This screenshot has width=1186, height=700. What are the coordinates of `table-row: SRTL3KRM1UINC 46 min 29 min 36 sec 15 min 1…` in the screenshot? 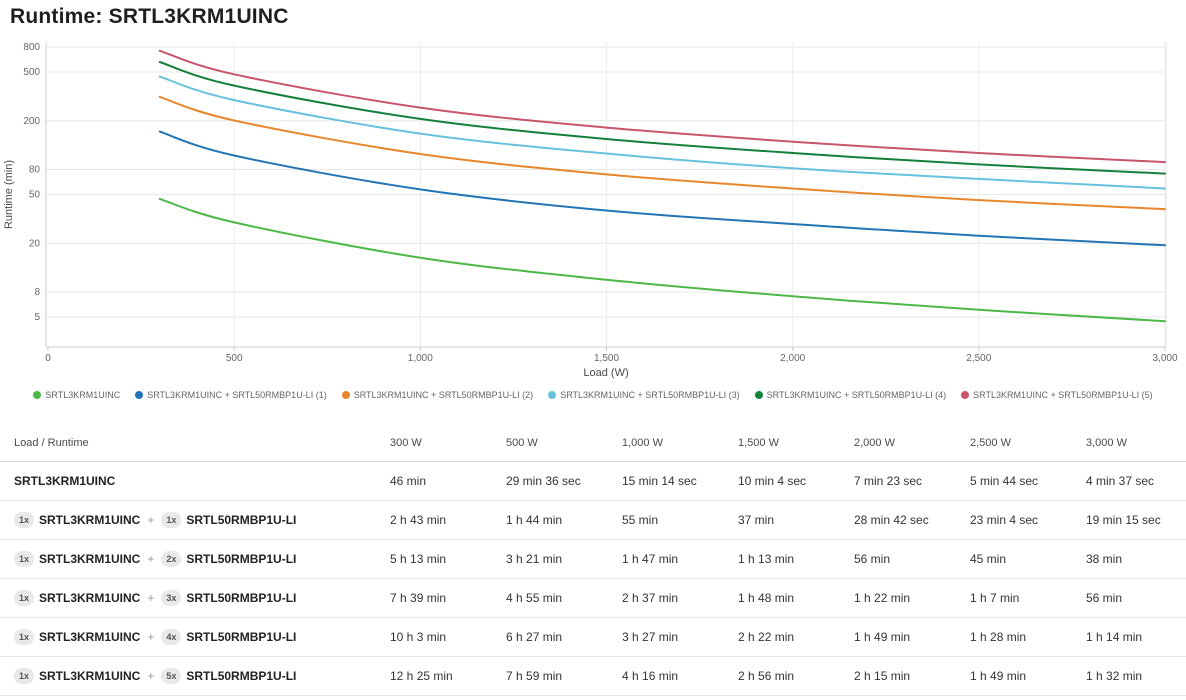 It's located at (593, 481).